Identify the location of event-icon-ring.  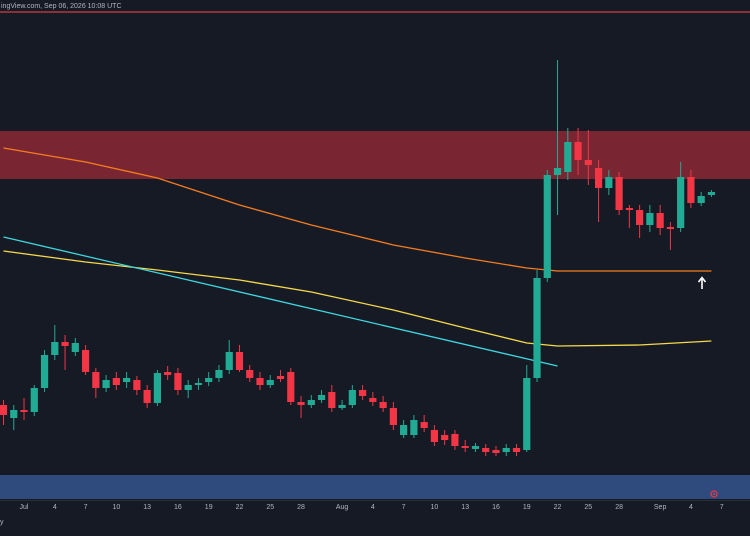
(714, 494).